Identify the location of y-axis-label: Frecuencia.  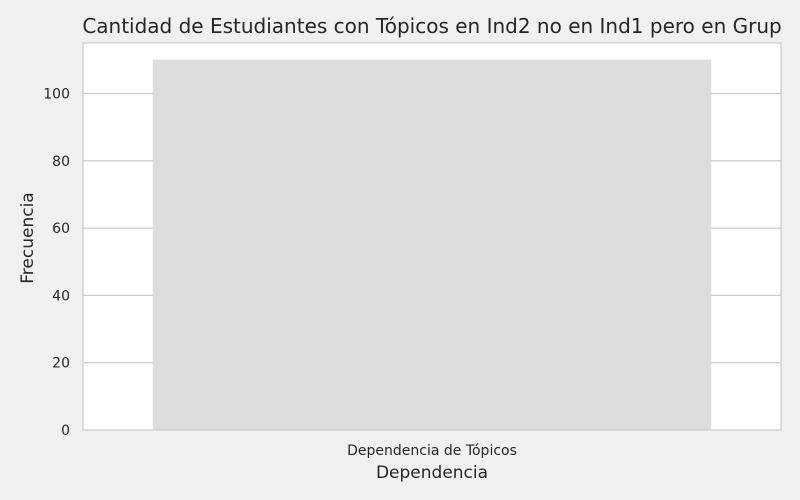
(28, 237).